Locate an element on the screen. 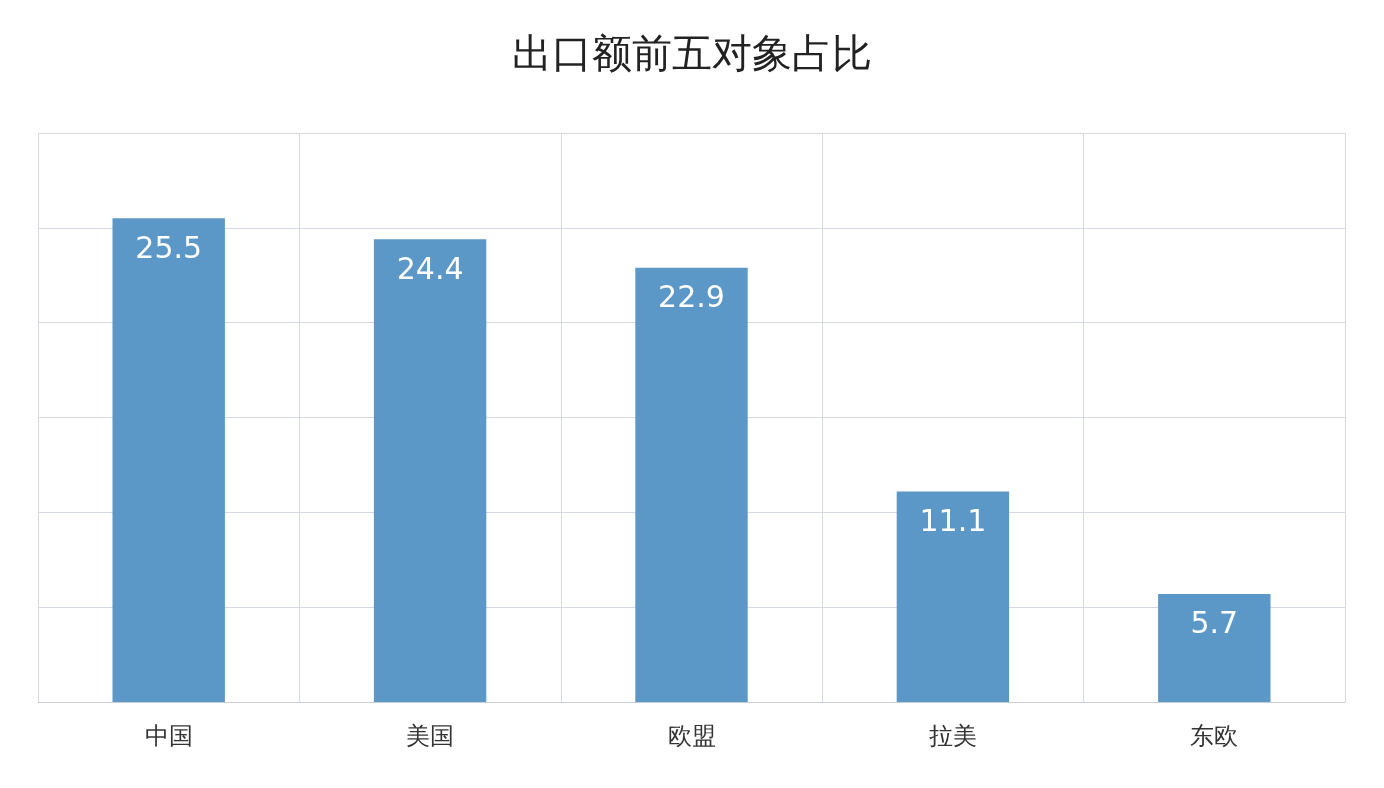  data-label: 22.9 is located at coordinates (691, 297).